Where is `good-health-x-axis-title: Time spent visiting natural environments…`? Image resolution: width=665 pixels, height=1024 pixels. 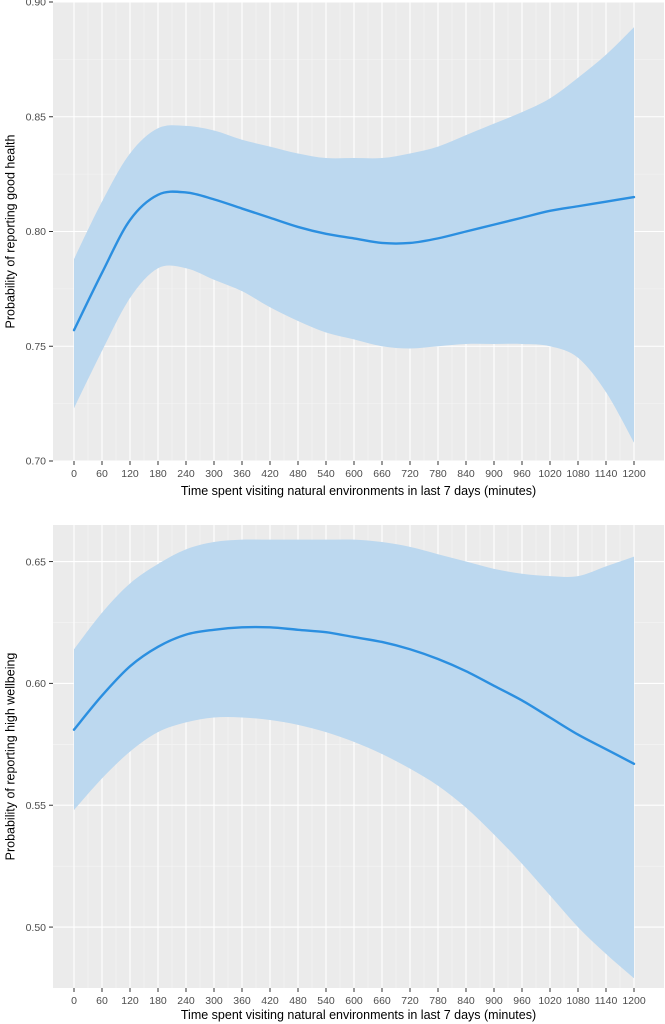
good-health-x-axis-title: Time spent visiting natural environments… is located at coordinates (358, 491).